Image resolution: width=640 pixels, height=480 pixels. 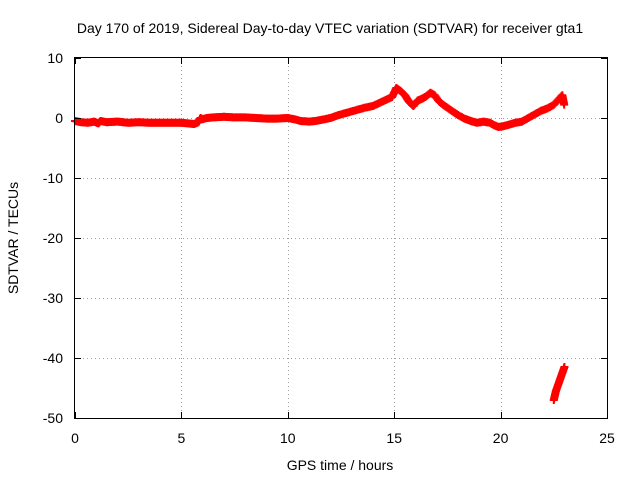 I want to click on y-axis-title: SDTVAR / TECUs, so click(x=13, y=238).